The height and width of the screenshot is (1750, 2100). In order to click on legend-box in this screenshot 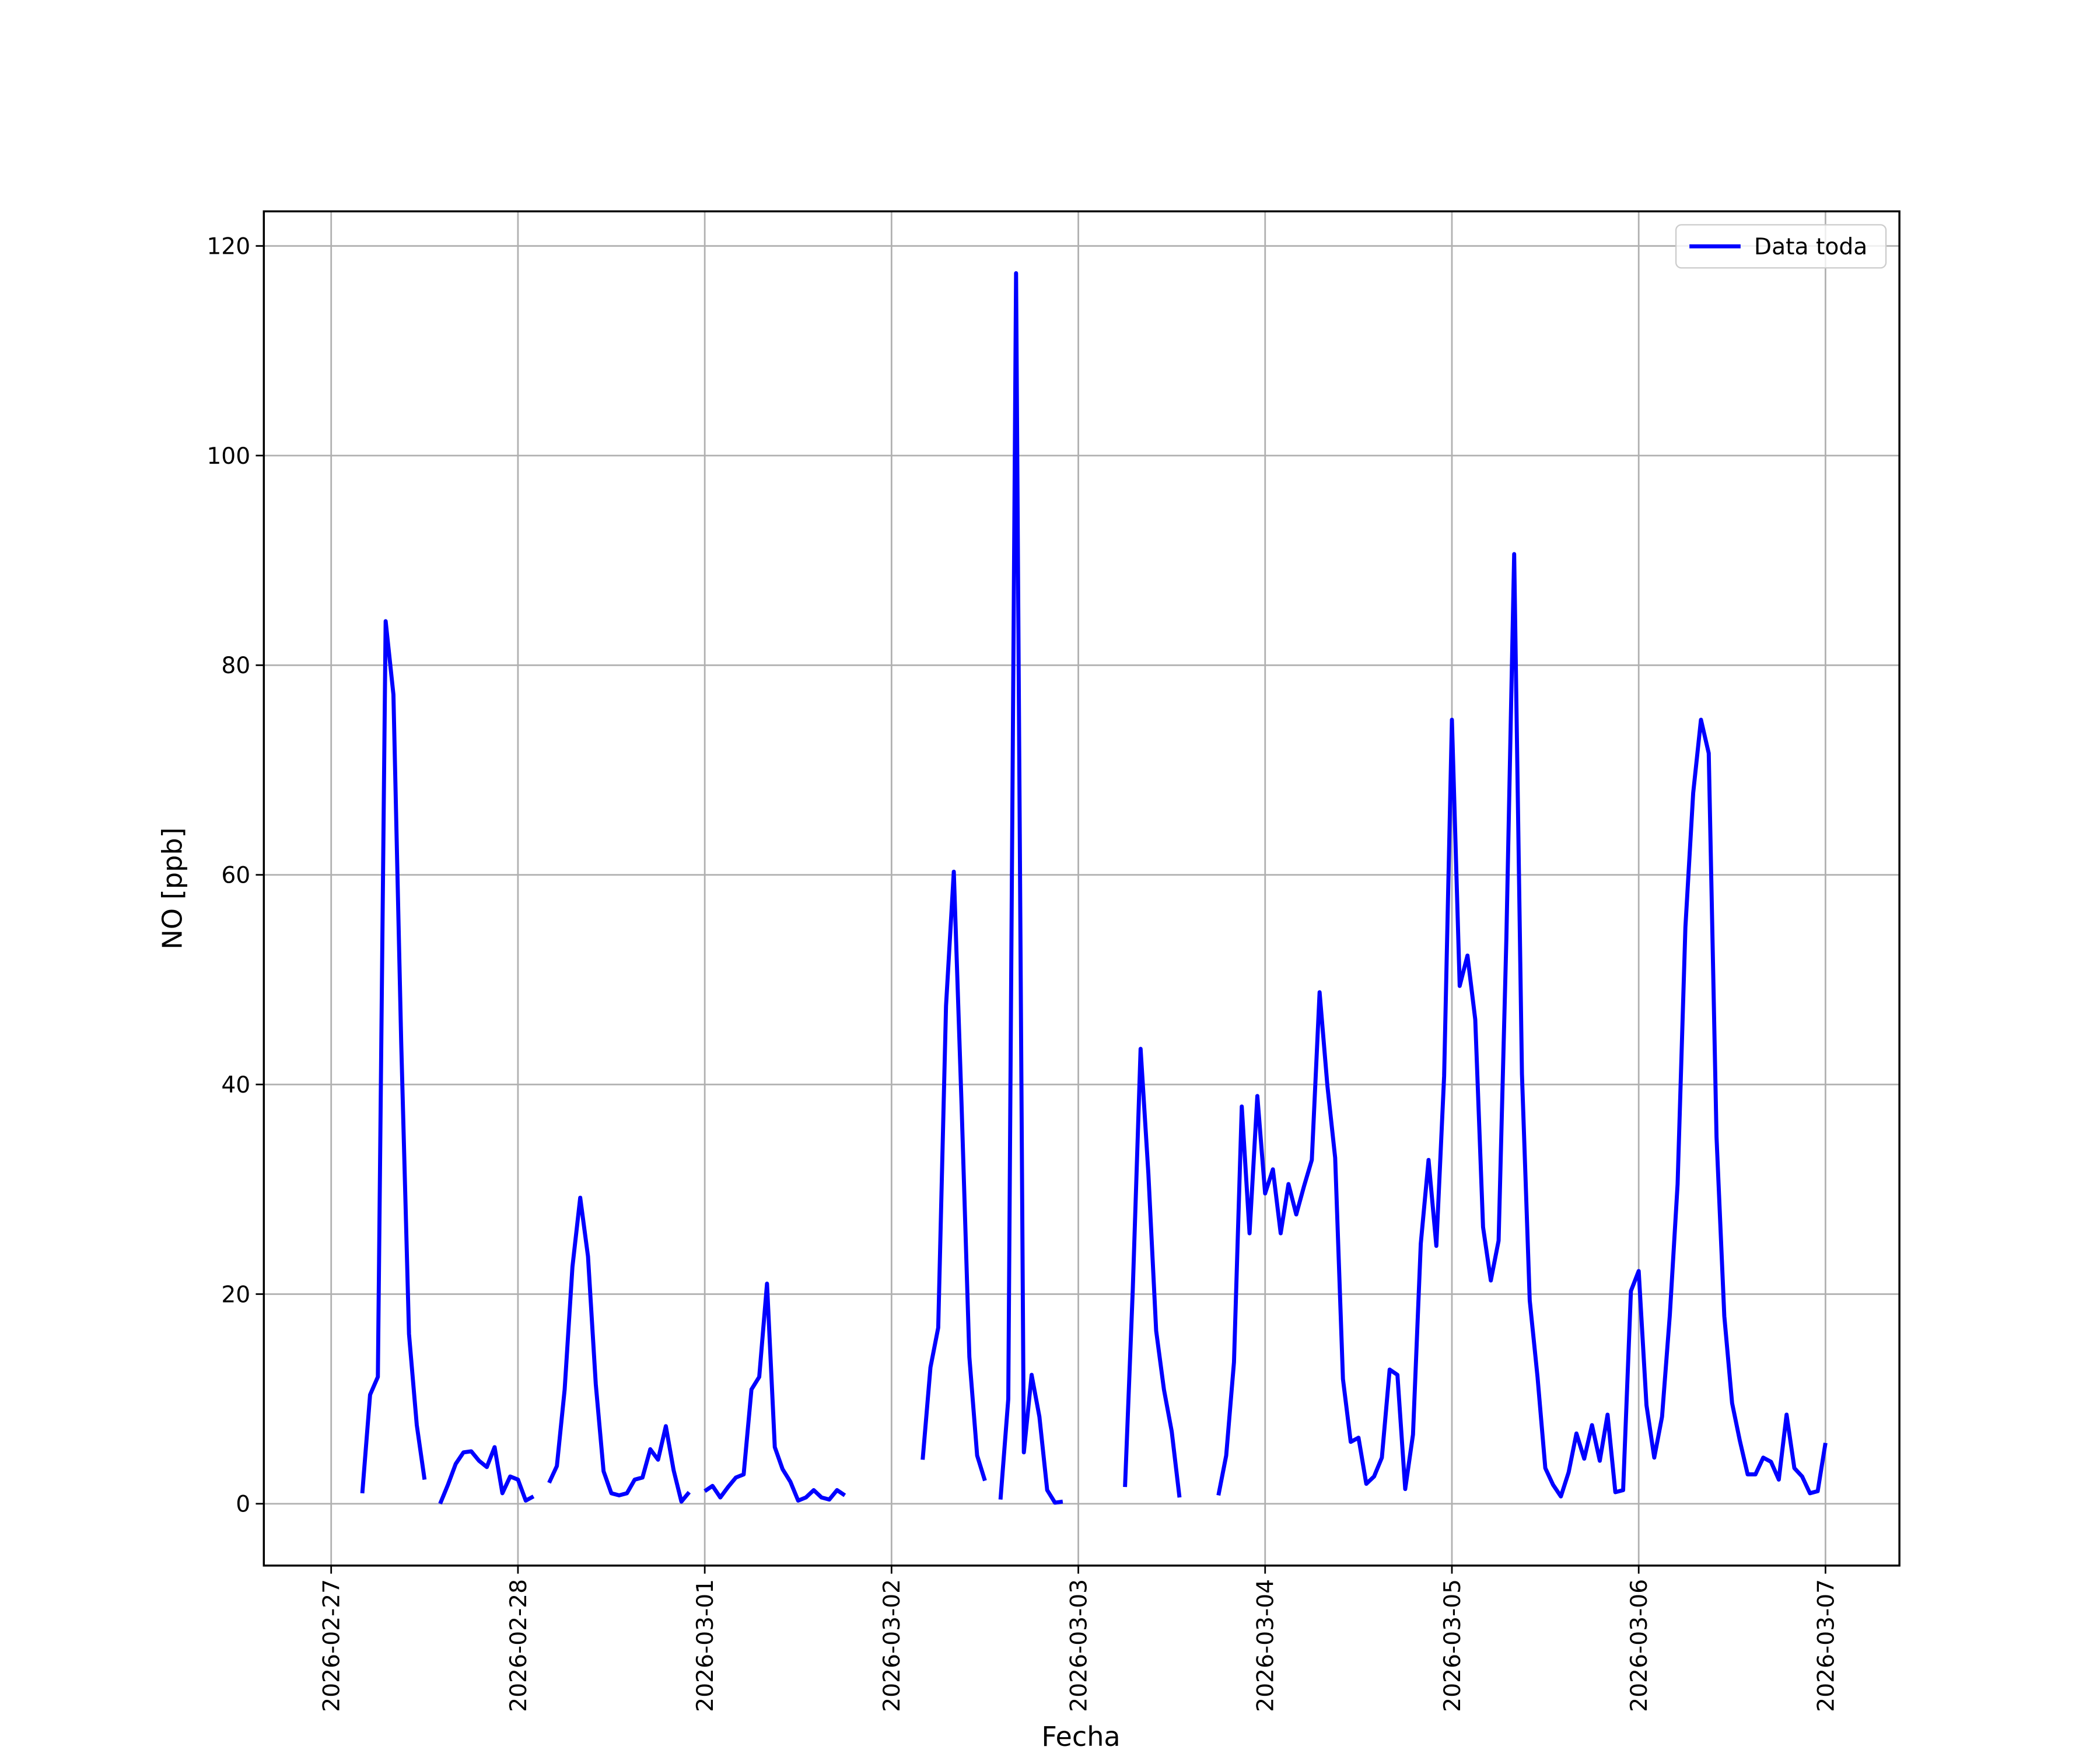, I will do `click(1781, 246)`.